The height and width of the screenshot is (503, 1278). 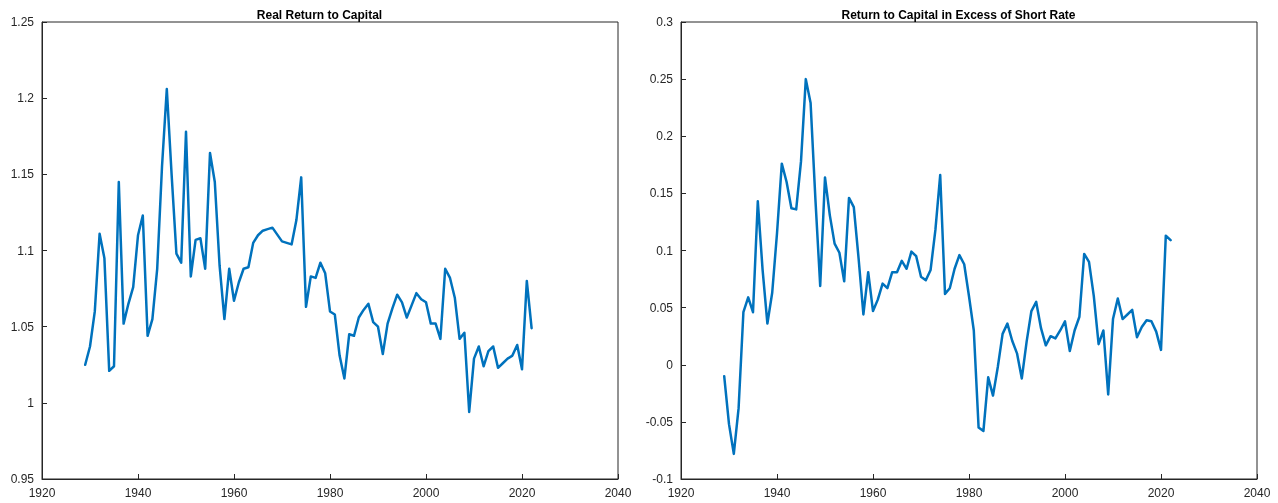 I want to click on chart-title: Real Return to Capital, so click(x=319, y=15).